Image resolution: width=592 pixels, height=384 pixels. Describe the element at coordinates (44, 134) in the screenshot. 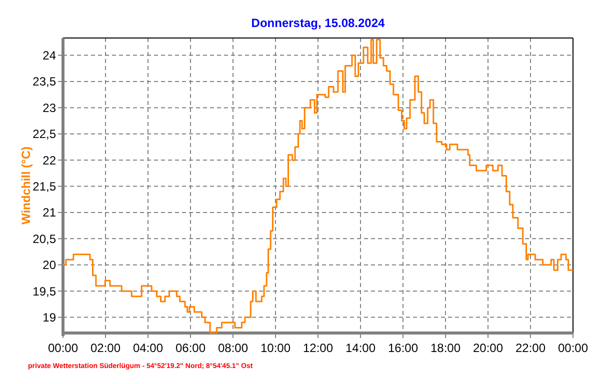

I see `y-tick-label: 22,5` at that location.